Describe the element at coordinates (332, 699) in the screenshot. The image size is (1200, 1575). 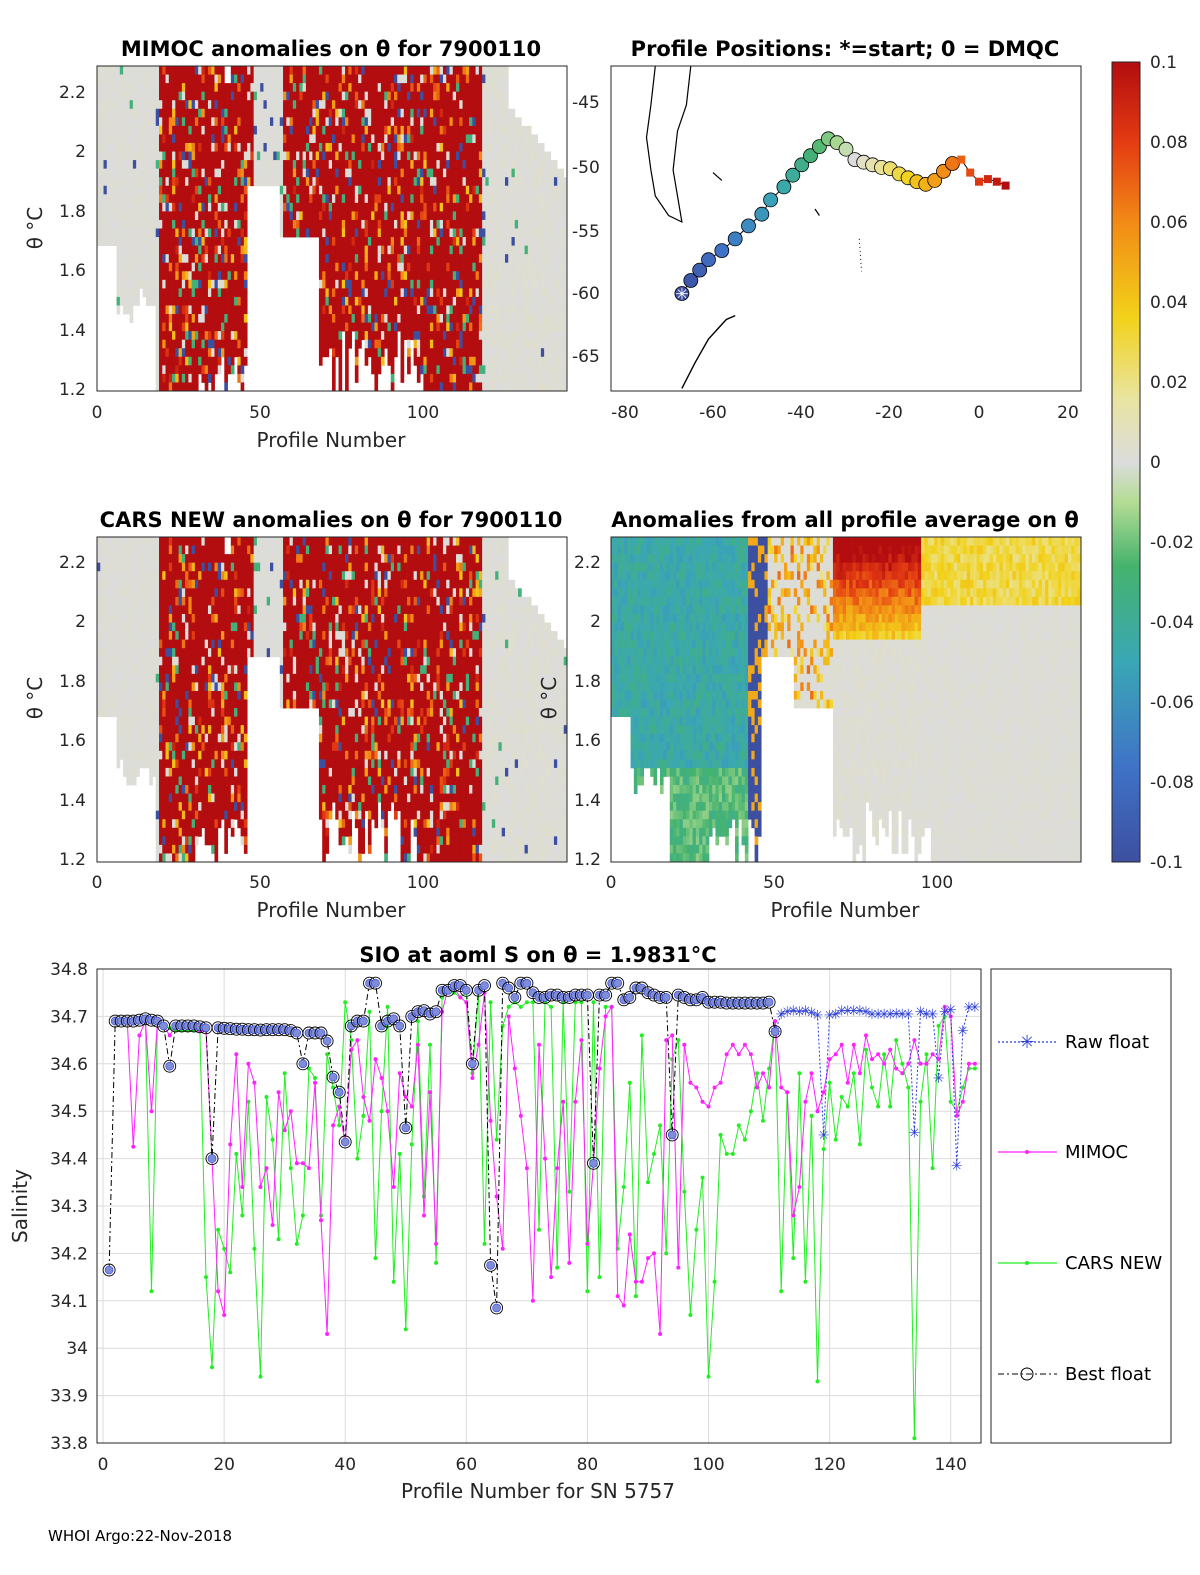
I see `cars-axes` at that location.